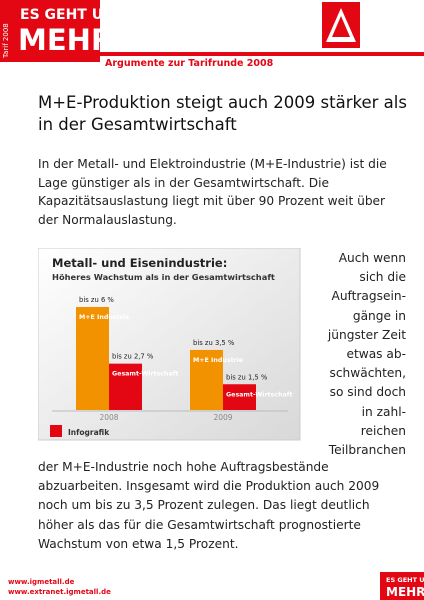 The width and height of the screenshot is (424, 600). I want to click on value-label: bis zu 6 %, so click(96, 300).